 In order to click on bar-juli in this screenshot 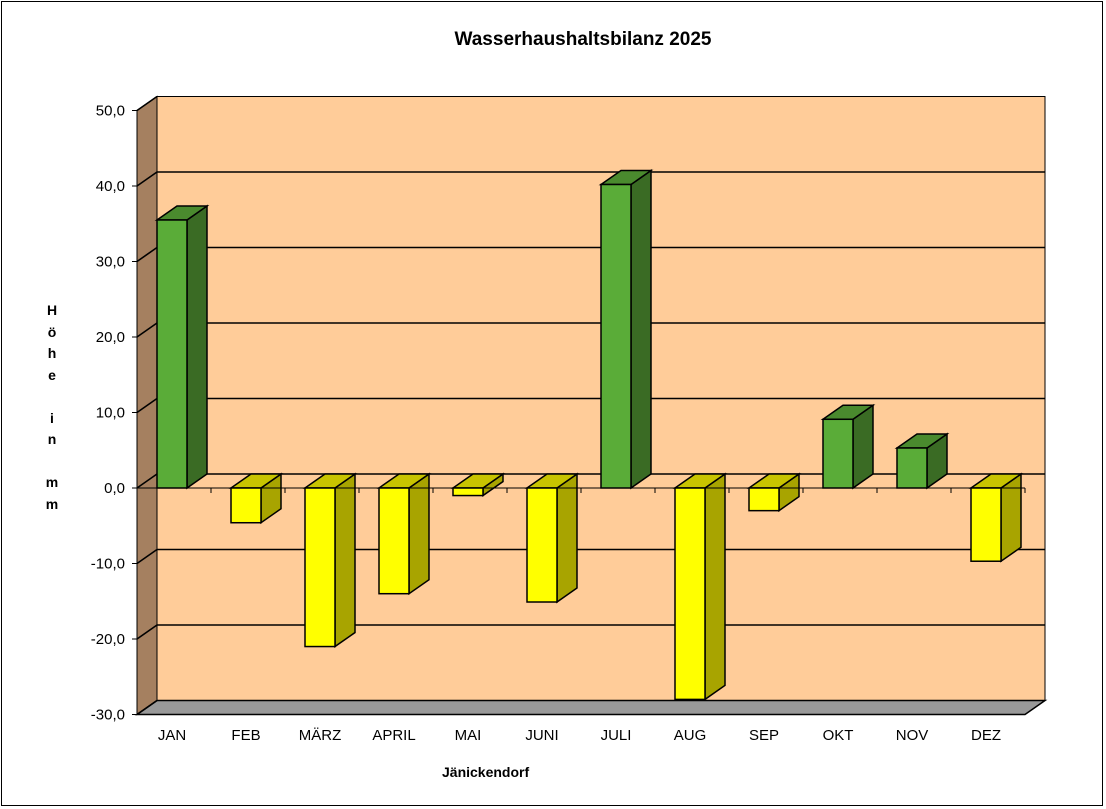, I will do `click(626, 329)`.